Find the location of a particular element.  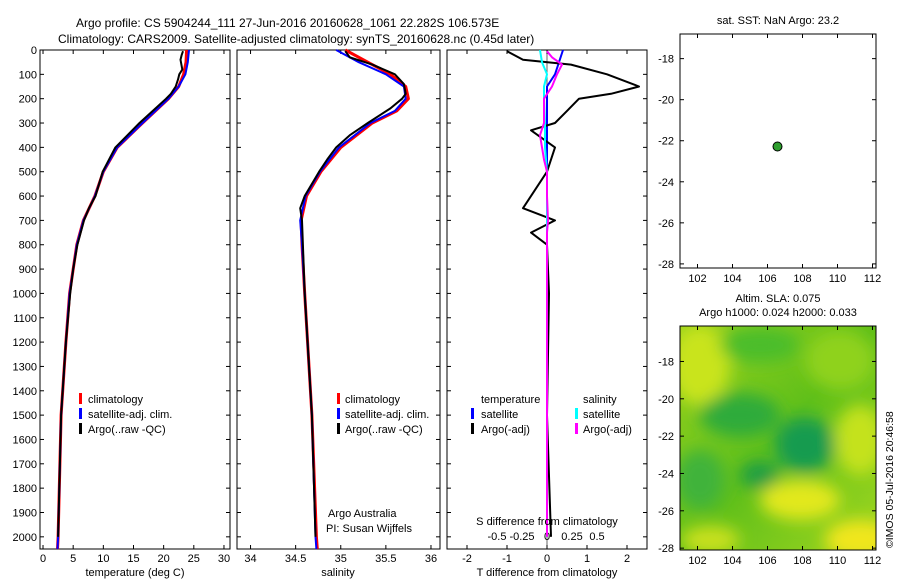

top-map-title: sat. SST: NaN Argo: 23.2 is located at coordinates (778, 21).